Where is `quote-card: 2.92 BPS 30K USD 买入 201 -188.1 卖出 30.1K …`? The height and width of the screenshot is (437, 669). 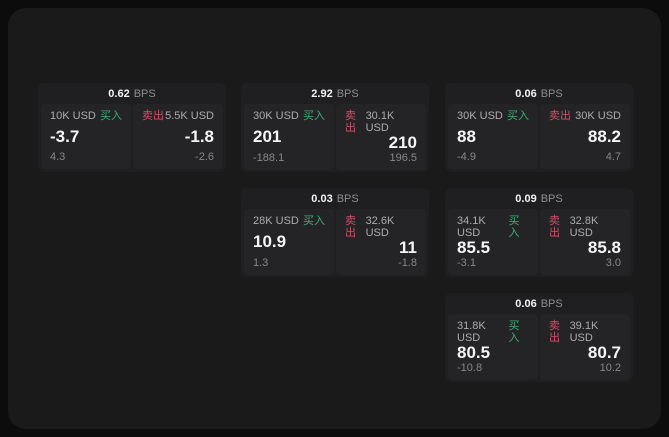
quote-card: 2.92 BPS 30K USD 买入 201 -188.1 卖出 30.1K … is located at coordinates (335, 127).